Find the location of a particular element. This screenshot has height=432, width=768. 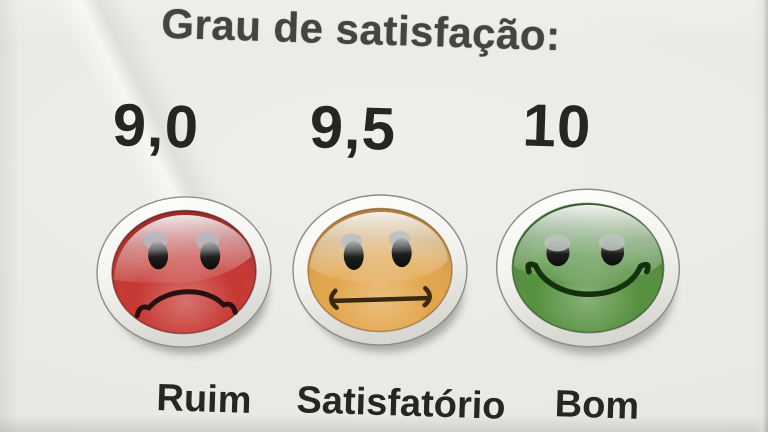

mouth-right-hook is located at coordinates (427, 296).